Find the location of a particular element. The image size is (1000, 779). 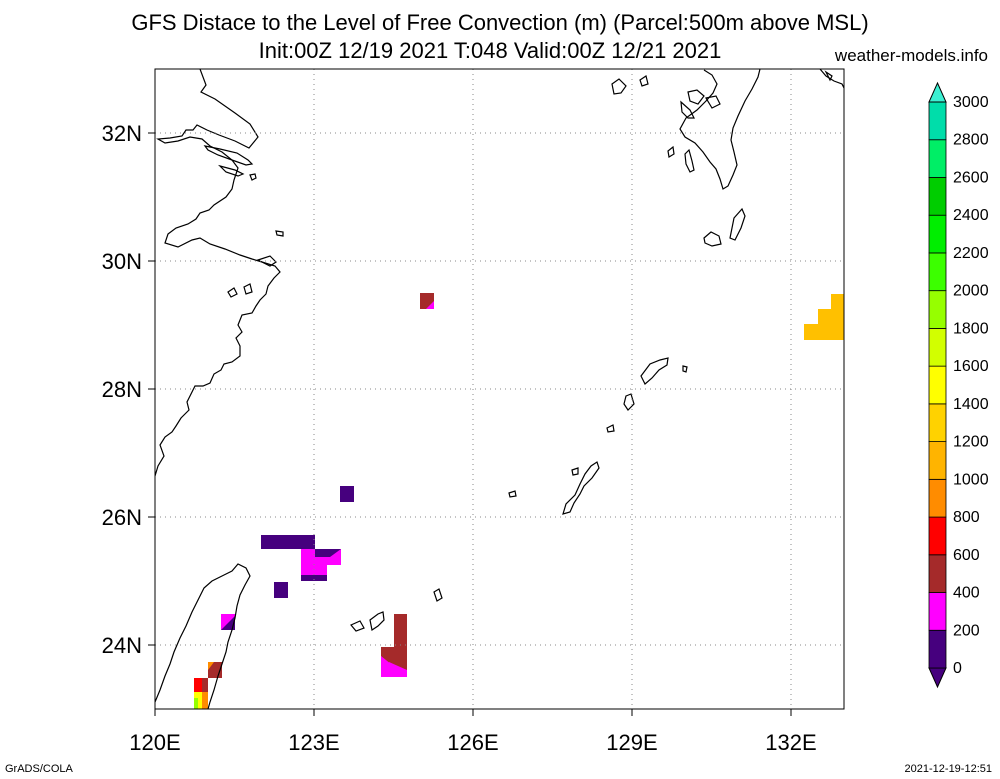

colorbar-label: 1200 is located at coordinates (971, 442).